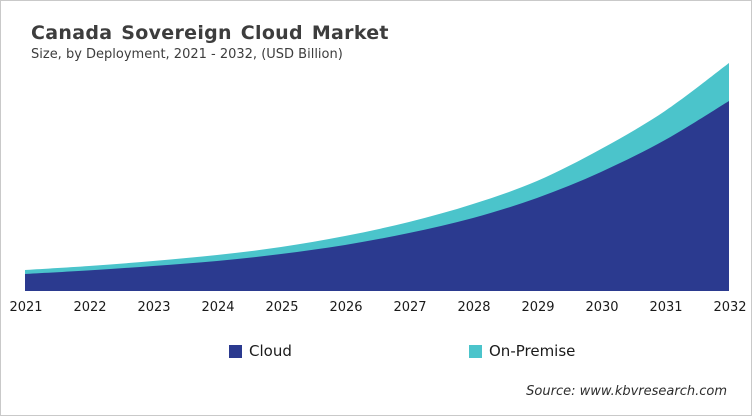 The image size is (752, 416). Describe the element at coordinates (626, 391) in the screenshot. I see `source-attribution: Source: www.kbvresearch.com` at that location.